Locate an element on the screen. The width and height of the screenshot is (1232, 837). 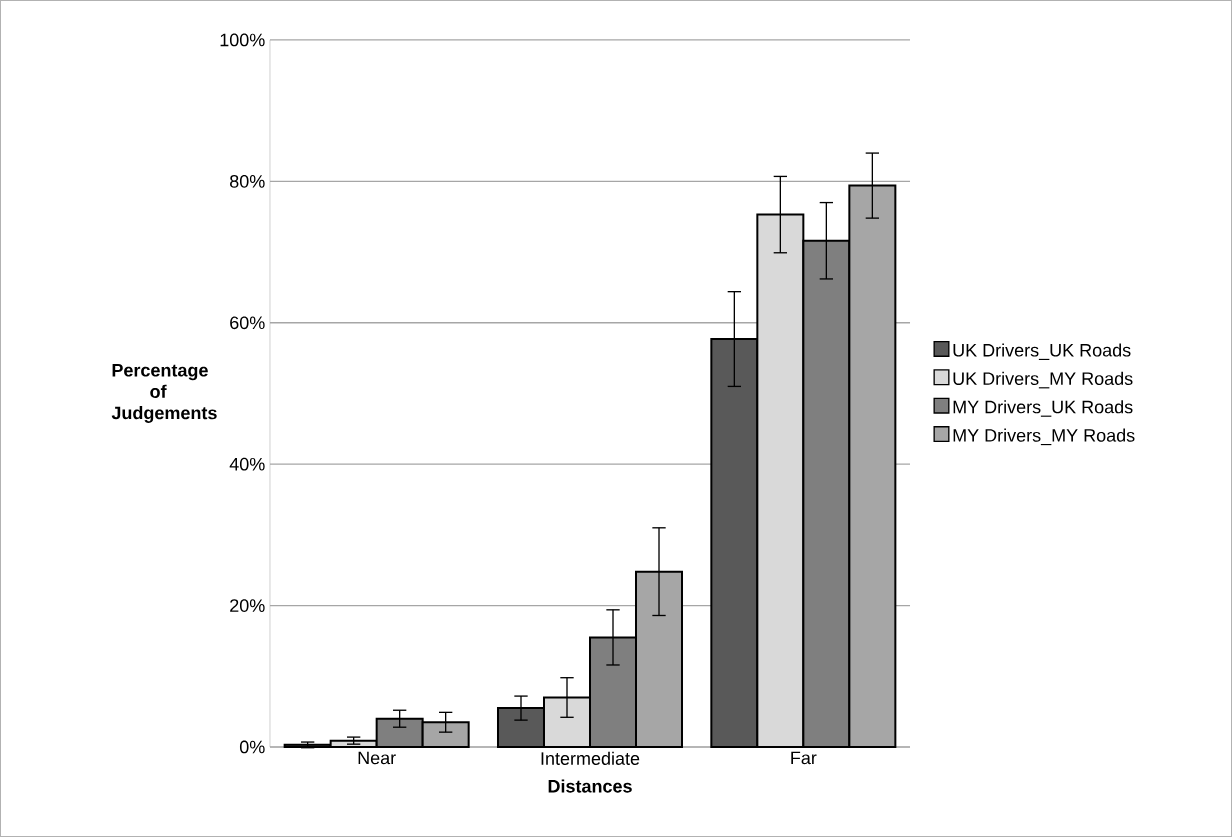
y-axis-title: Percentage of Judgements is located at coordinates (164, 393).